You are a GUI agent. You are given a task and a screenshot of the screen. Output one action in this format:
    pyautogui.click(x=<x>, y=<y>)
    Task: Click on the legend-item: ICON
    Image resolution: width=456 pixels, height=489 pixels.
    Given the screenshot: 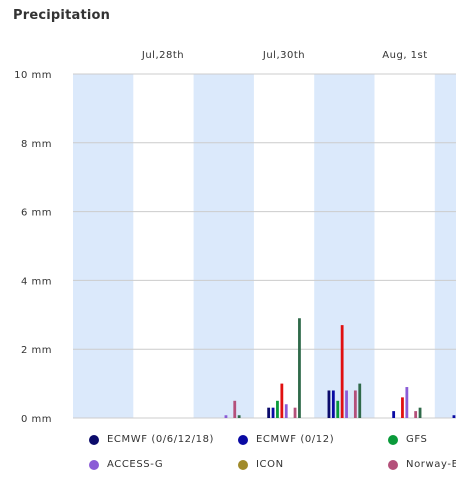 What is the action you would take?
    pyautogui.click(x=261, y=464)
    